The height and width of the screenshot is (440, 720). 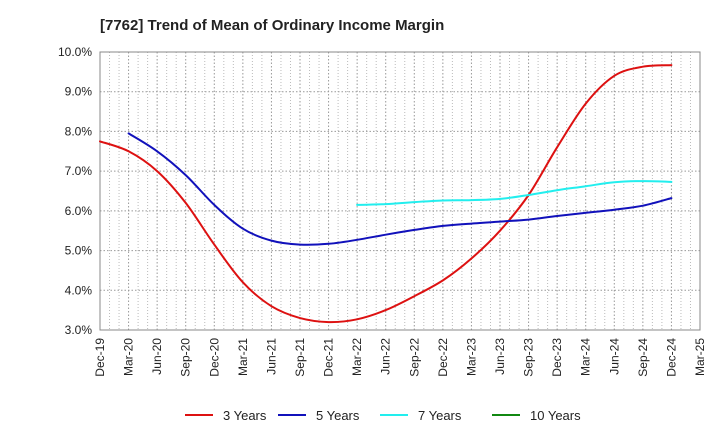 I want to click on x-tick-label: Dec-19, so click(x=100, y=357).